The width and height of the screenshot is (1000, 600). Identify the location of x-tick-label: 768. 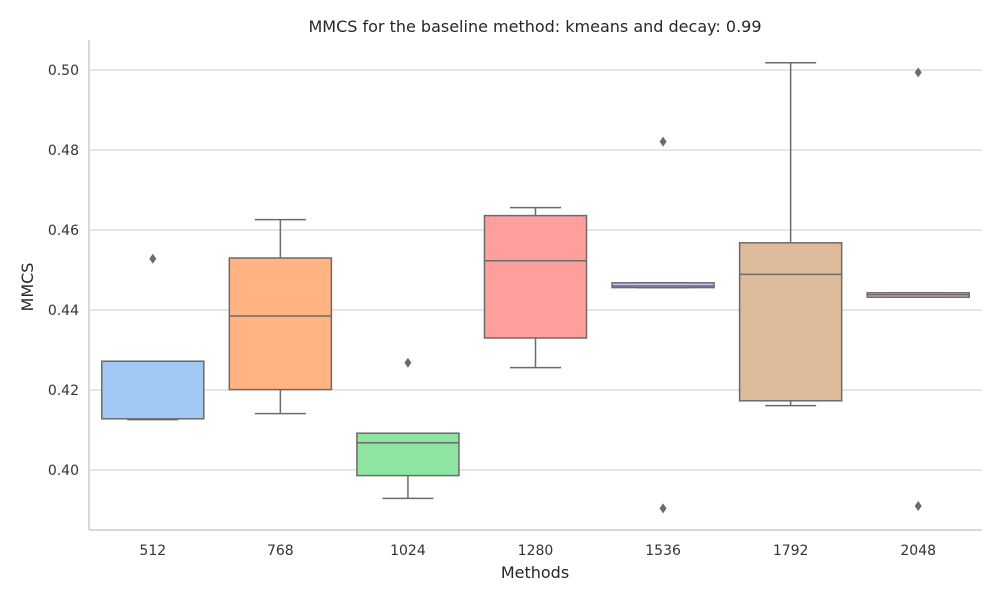
(280, 551).